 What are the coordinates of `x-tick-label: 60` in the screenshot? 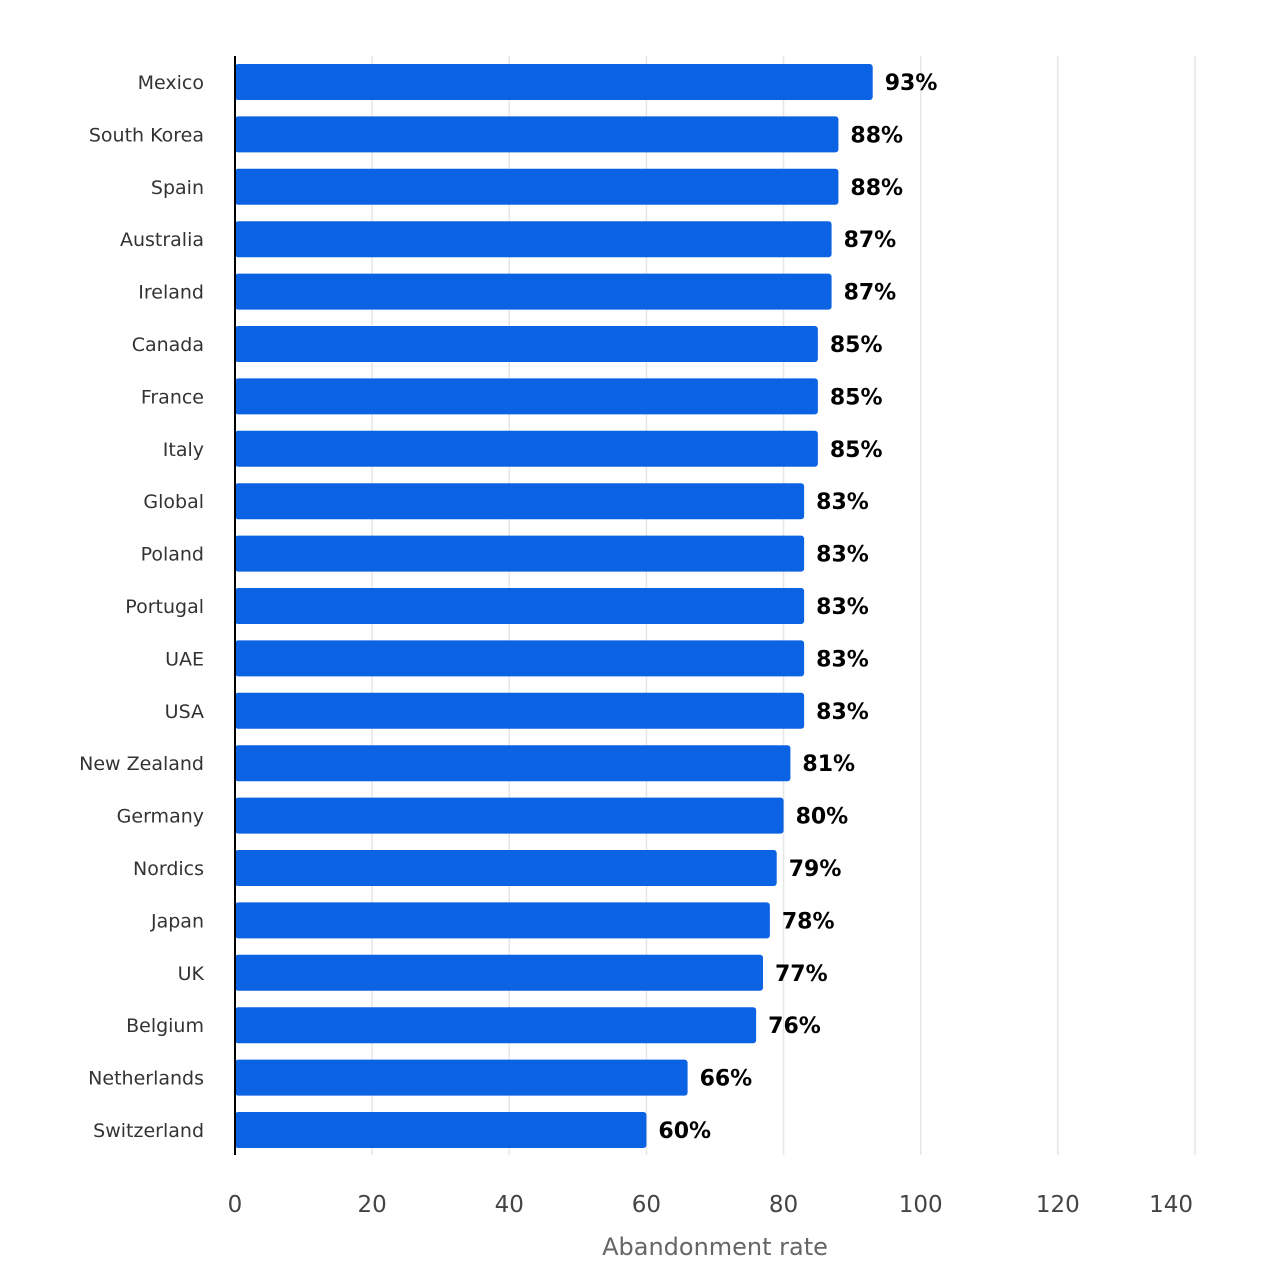 It's located at (646, 1205).